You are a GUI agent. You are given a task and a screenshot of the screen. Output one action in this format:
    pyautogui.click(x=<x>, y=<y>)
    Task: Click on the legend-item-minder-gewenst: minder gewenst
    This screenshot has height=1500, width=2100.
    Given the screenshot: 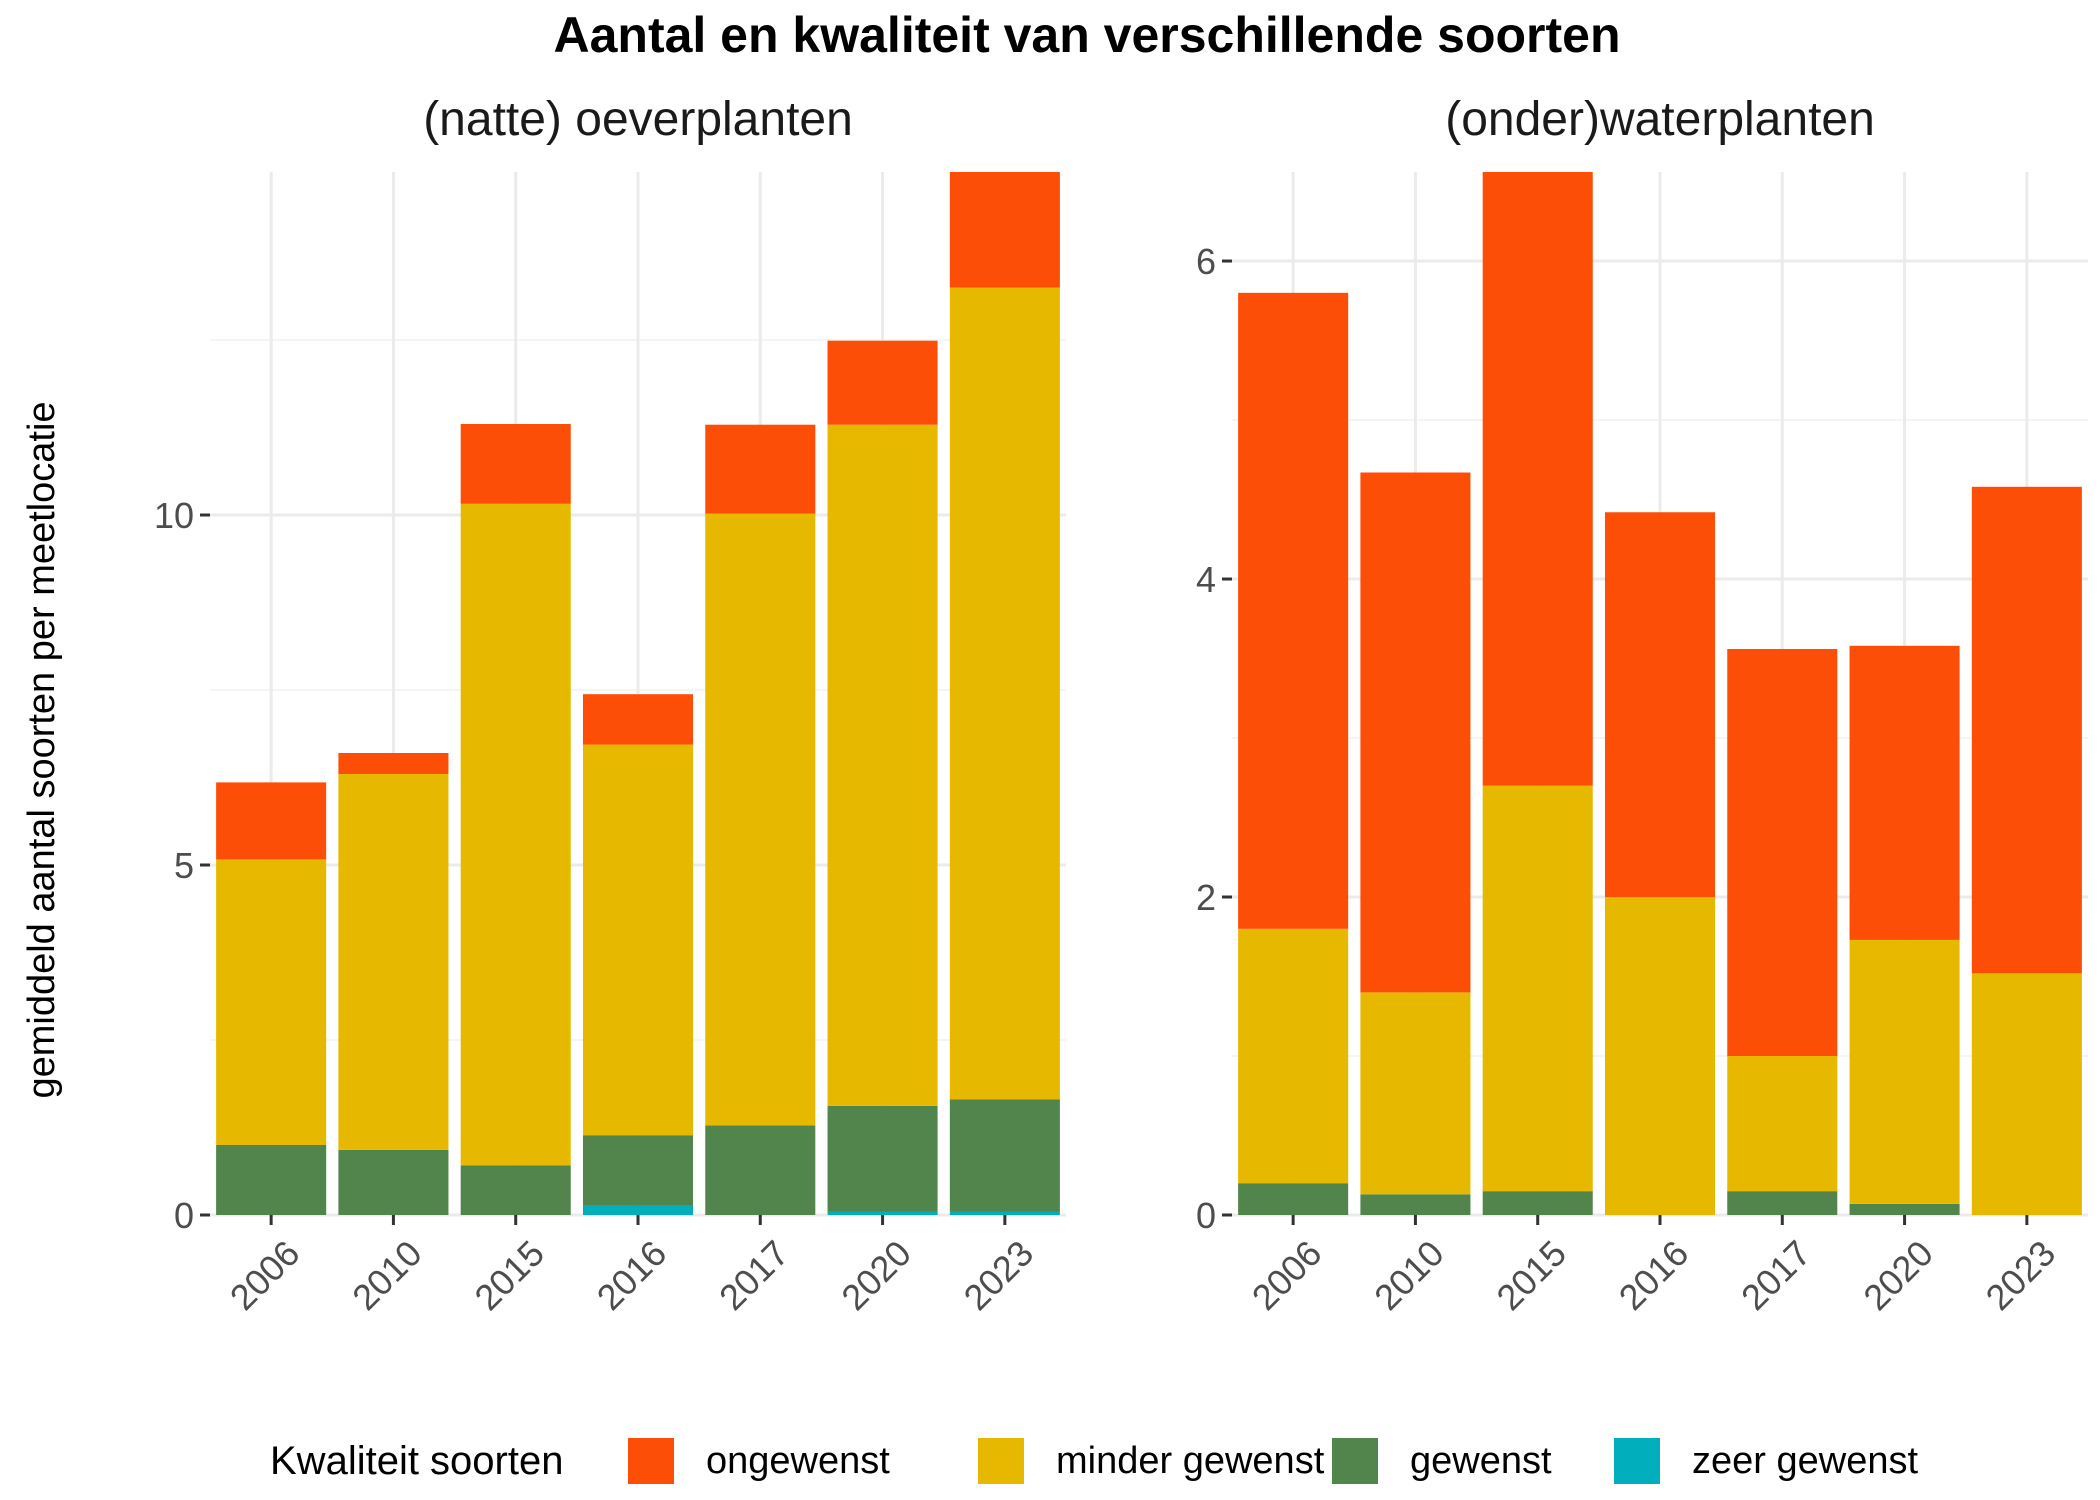 What is the action you would take?
    pyautogui.click(x=1151, y=1461)
    